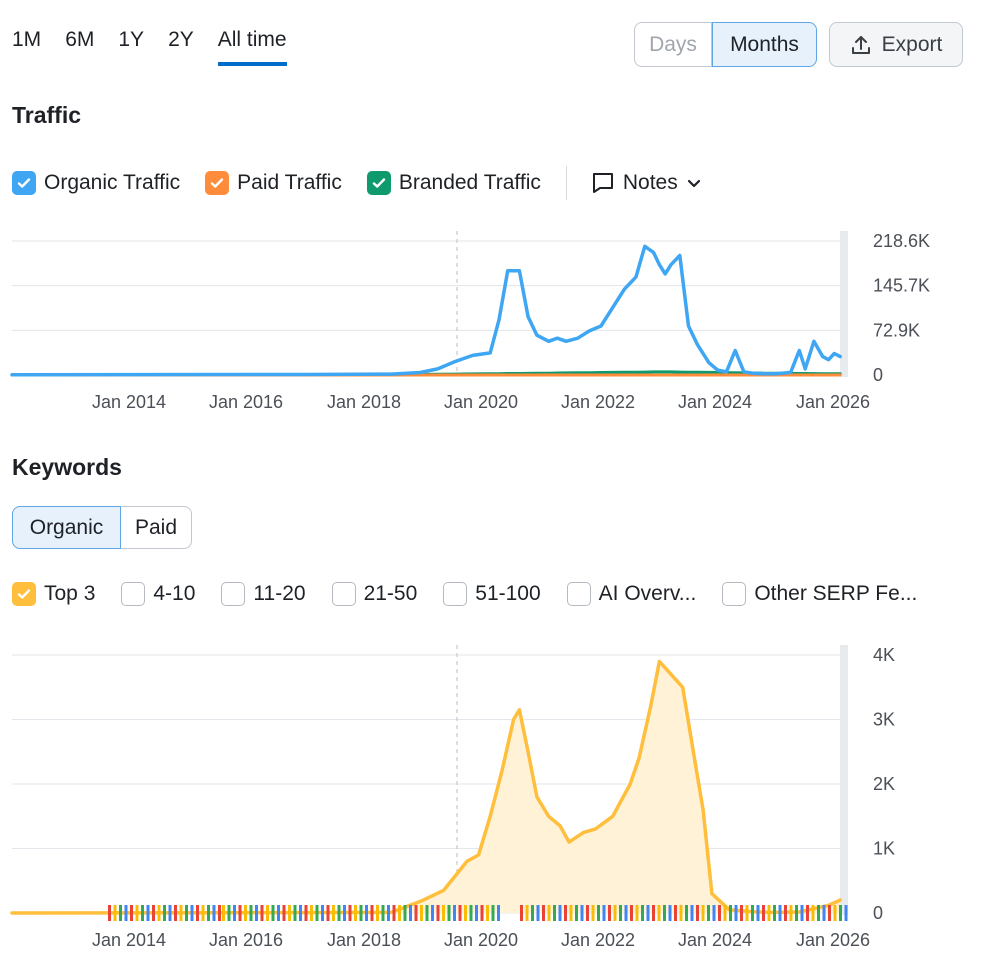 The width and height of the screenshot is (987, 977). Describe the element at coordinates (884, 849) in the screenshot. I see `y-tick-label: 1K` at that location.